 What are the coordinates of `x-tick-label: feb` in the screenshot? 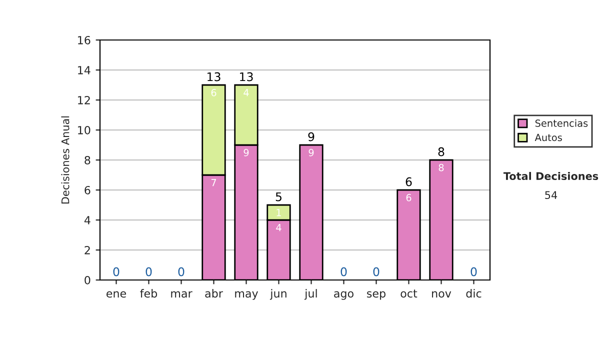 It's located at (149, 293).